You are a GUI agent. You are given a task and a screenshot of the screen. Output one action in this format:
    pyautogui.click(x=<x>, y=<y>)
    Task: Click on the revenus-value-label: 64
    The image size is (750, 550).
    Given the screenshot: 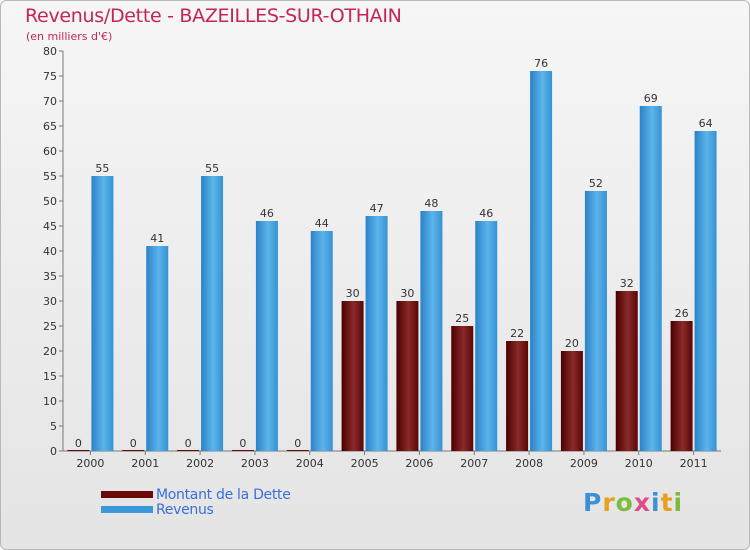 What is the action you would take?
    pyautogui.click(x=706, y=123)
    